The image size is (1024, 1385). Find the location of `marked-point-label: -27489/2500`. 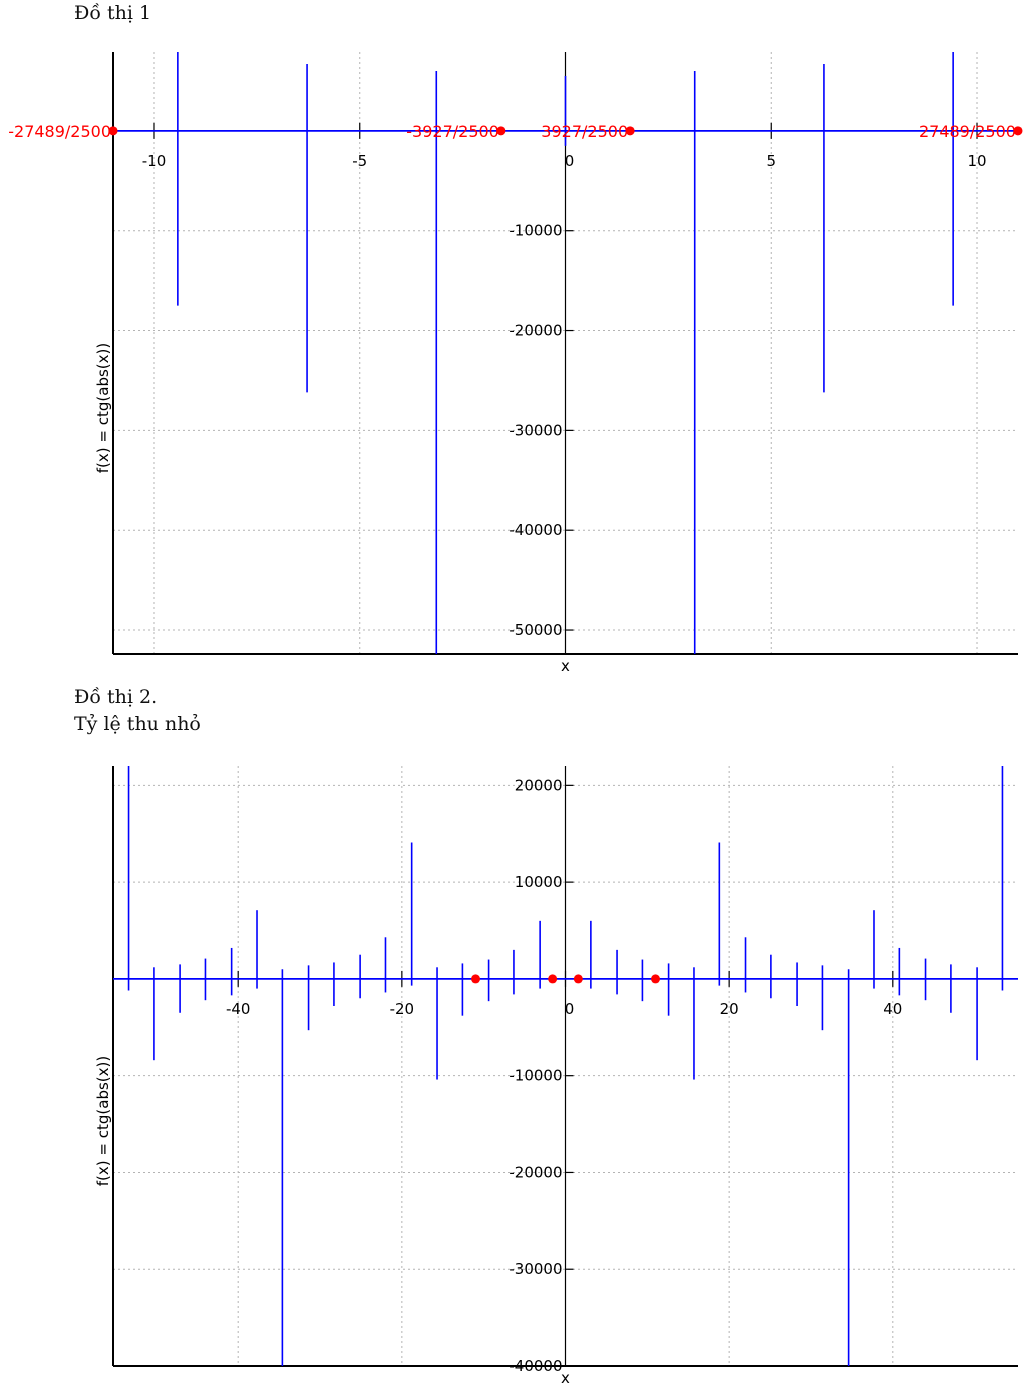

marked-point-label: -27489/2500 is located at coordinates (59, 131).